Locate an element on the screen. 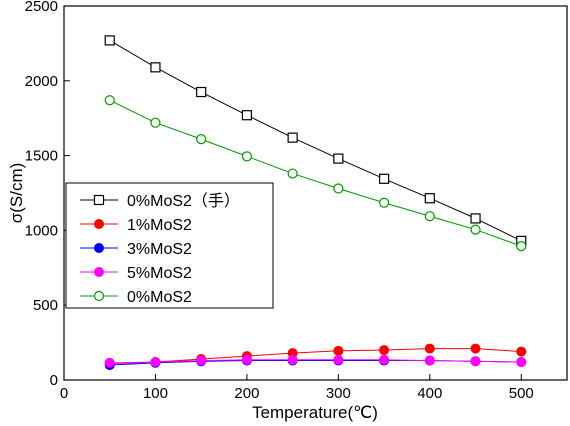  y-tick-label: 500 is located at coordinates (45, 305).